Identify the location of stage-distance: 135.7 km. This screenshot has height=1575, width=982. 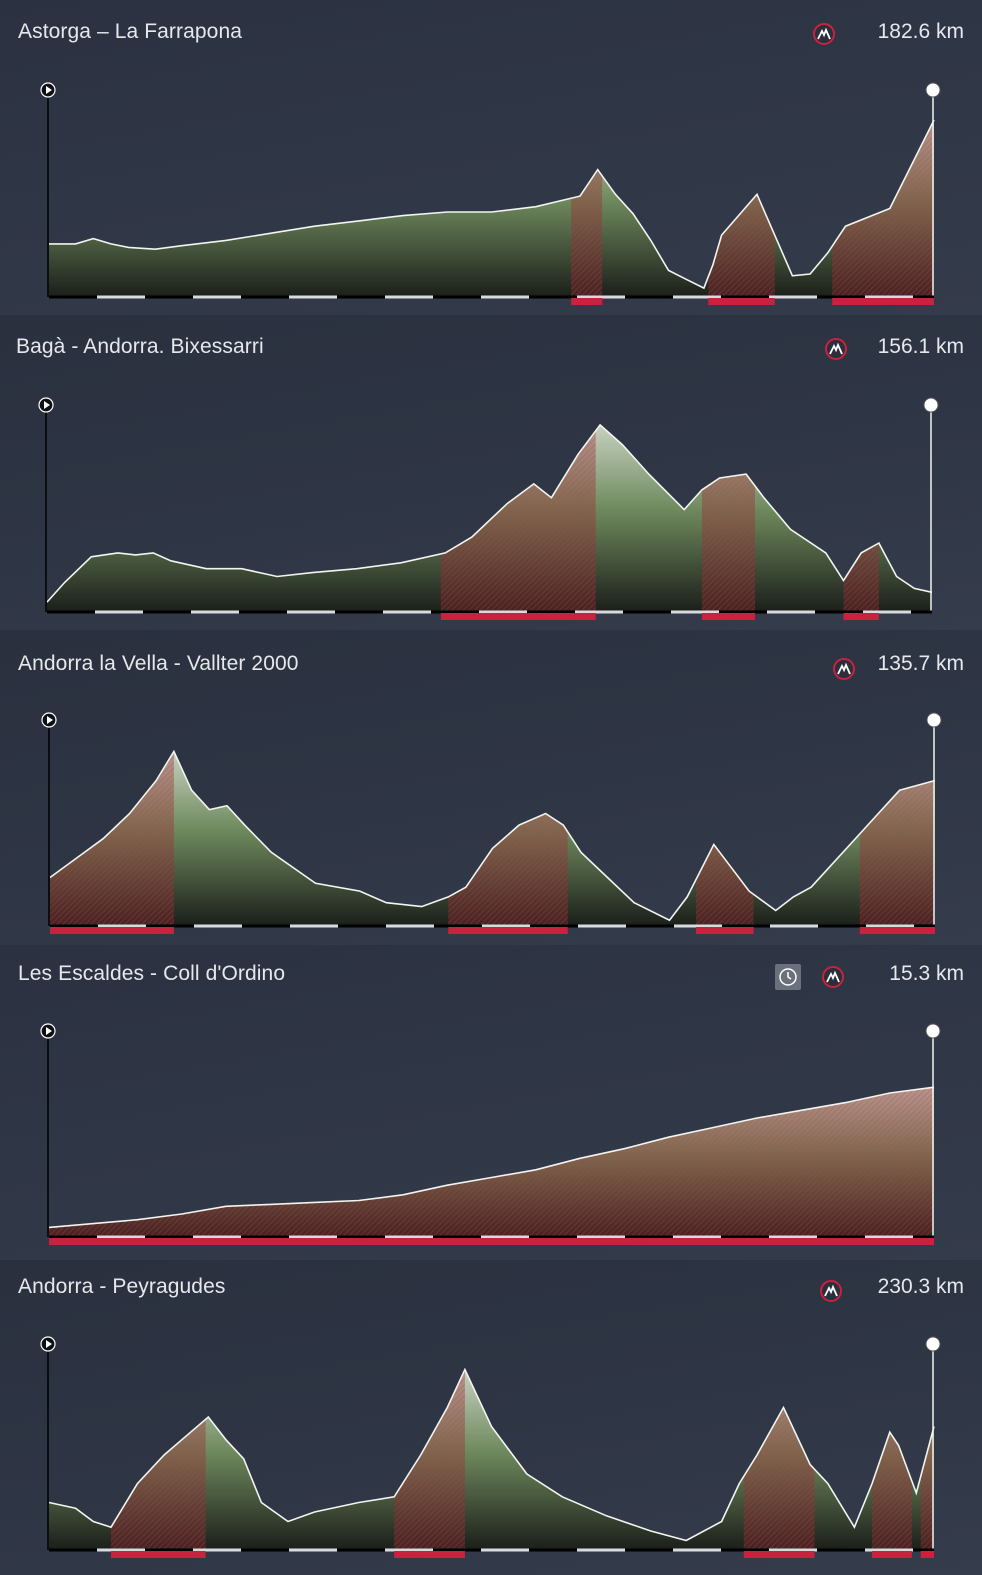
(920, 663).